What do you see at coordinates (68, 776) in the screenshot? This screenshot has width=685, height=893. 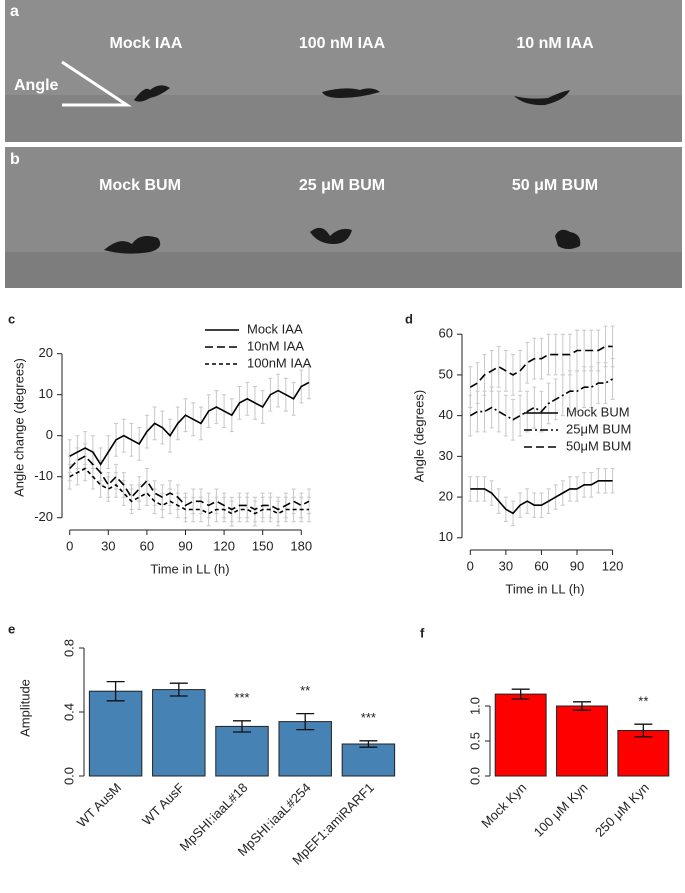 I see `y-tick-label: 0.0` at bounding box center [68, 776].